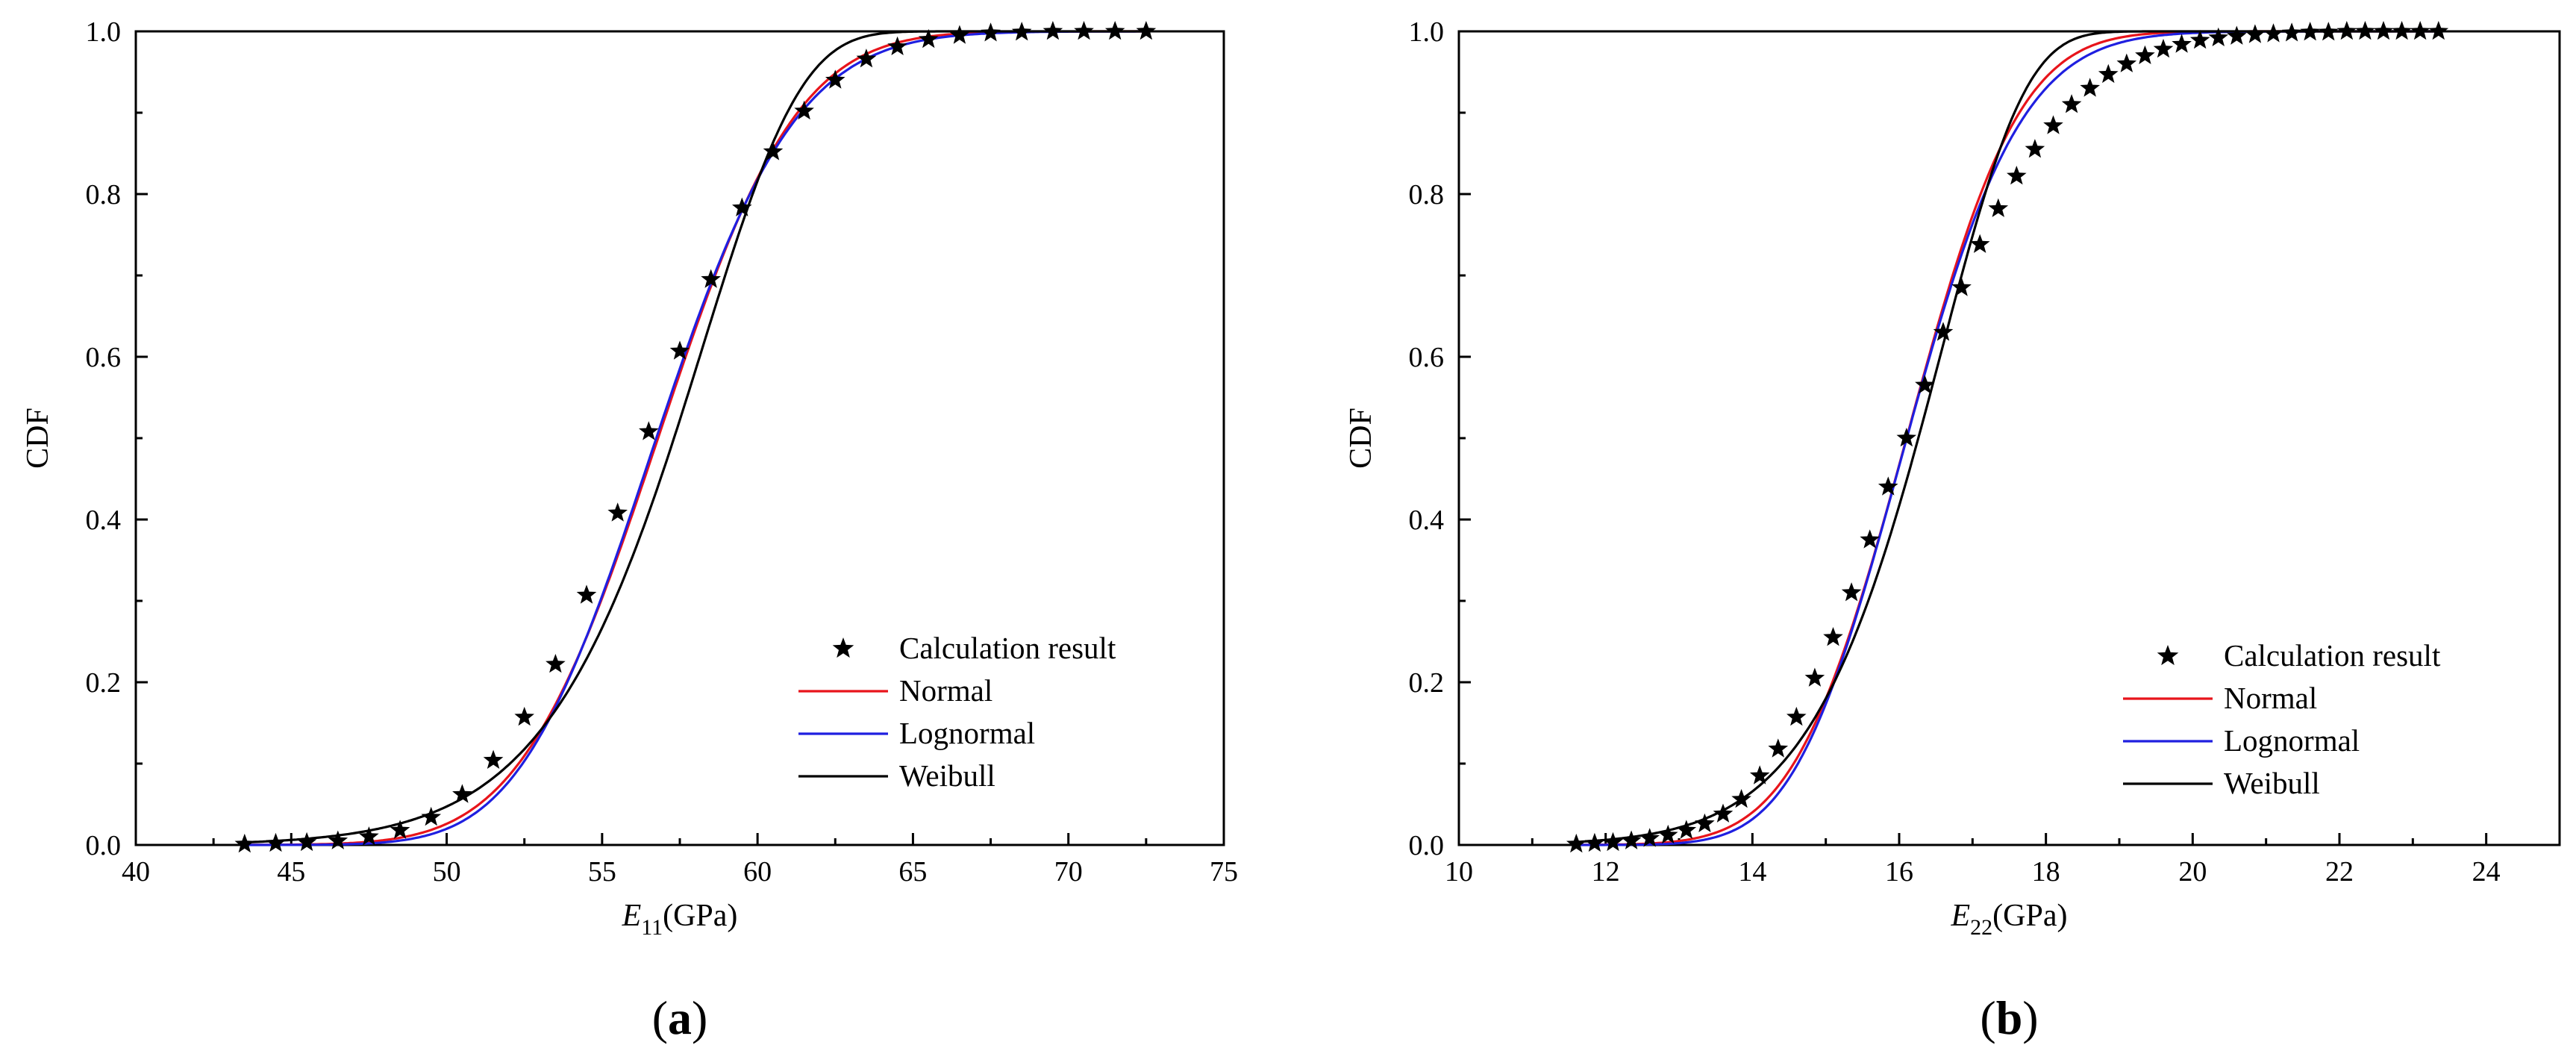 This screenshot has height=1045, width=2576. What do you see at coordinates (680, 920) in the screenshot?
I see `x-axis-label: E11(GPa)` at bounding box center [680, 920].